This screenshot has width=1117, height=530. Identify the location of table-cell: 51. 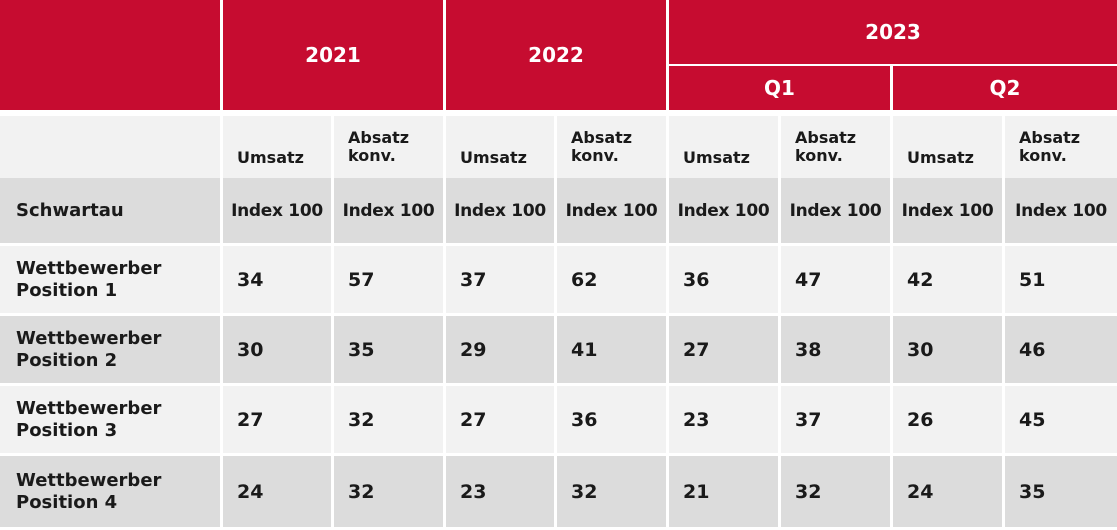
(1061, 279).